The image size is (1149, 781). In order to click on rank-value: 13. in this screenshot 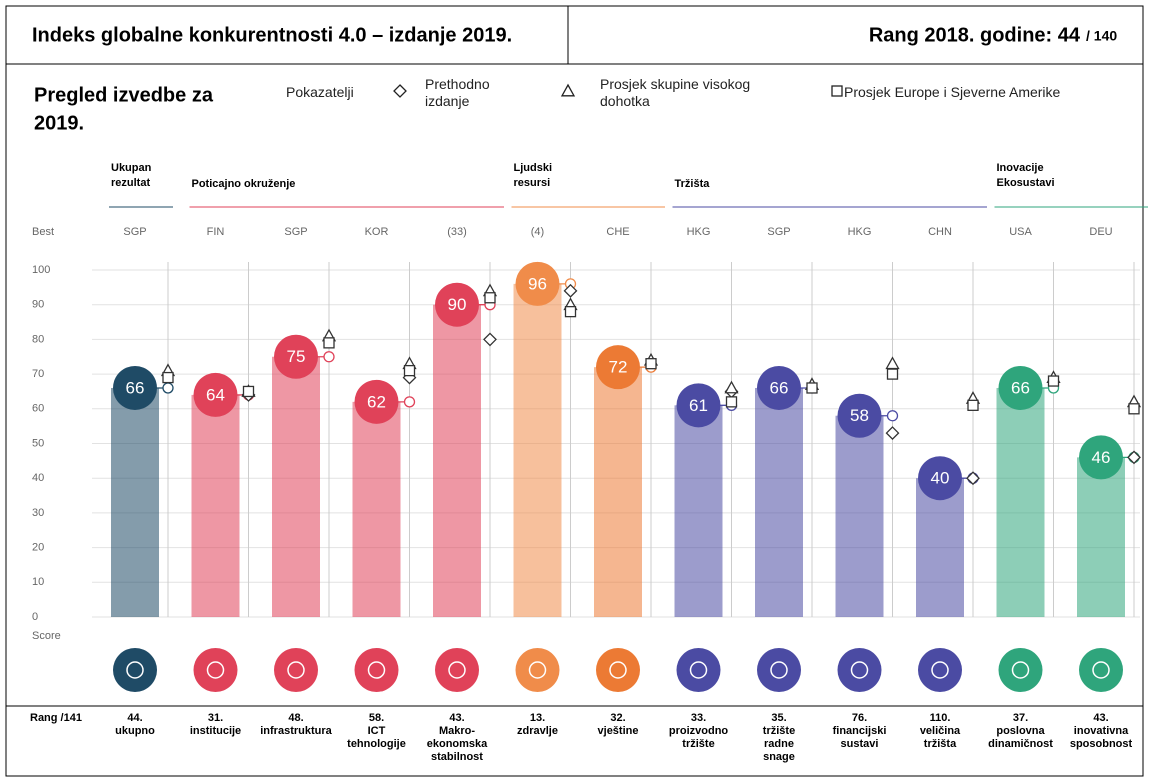, I will do `click(537, 718)`.